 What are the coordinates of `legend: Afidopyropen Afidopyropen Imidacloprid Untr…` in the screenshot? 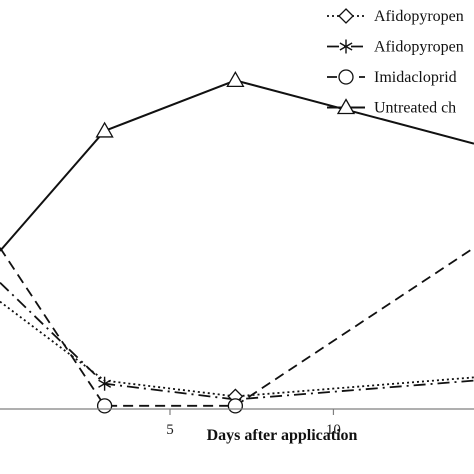 It's located at (395, 62).